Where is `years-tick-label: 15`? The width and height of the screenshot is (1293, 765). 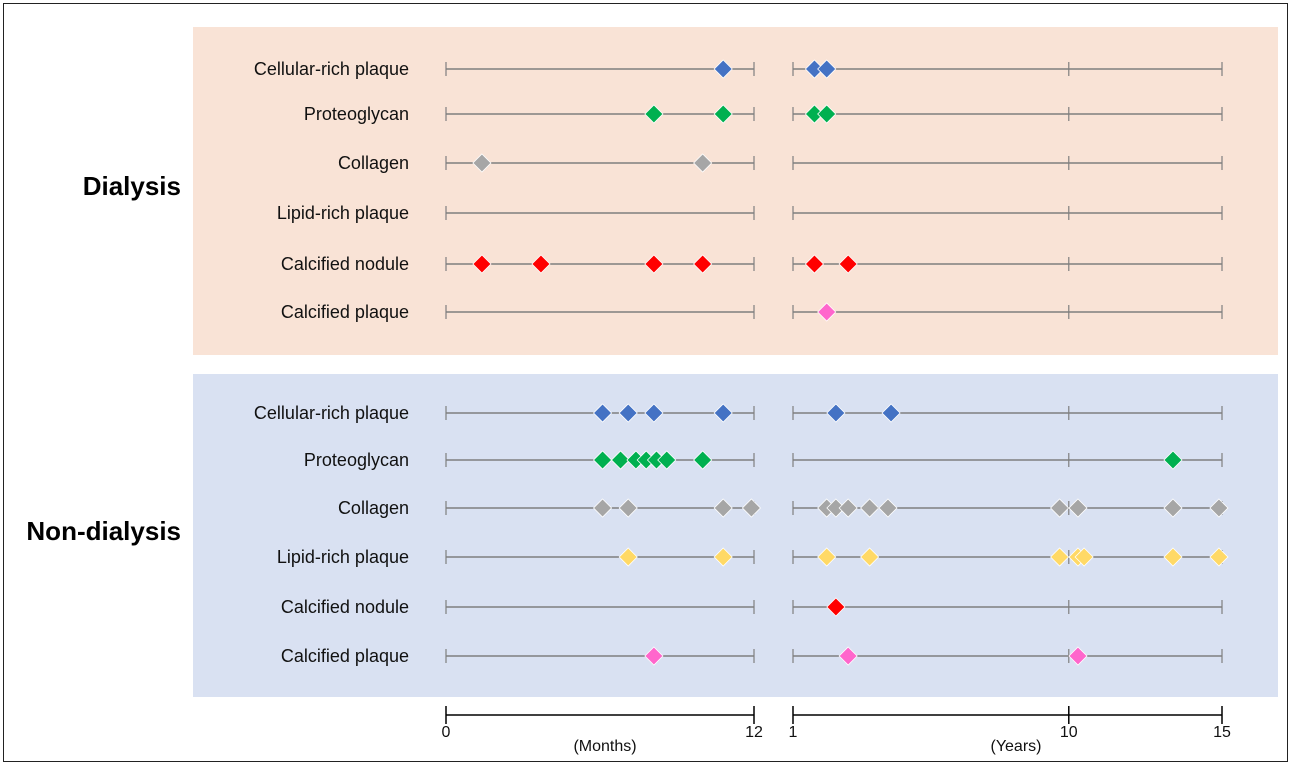
years-tick-label: 15 is located at coordinates (1222, 732).